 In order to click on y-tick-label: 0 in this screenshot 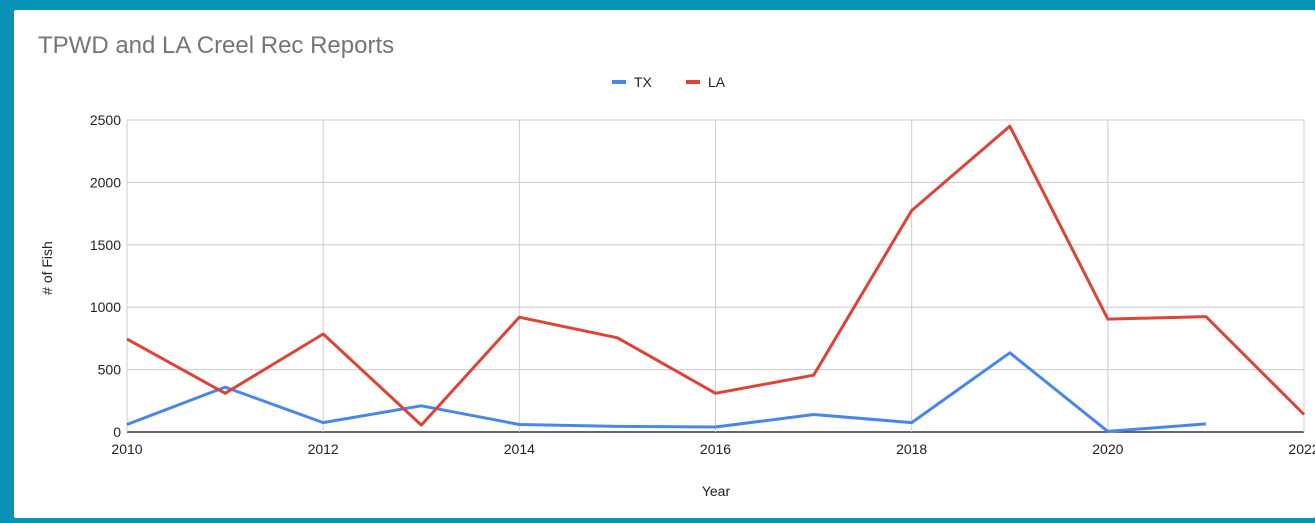, I will do `click(117, 432)`.